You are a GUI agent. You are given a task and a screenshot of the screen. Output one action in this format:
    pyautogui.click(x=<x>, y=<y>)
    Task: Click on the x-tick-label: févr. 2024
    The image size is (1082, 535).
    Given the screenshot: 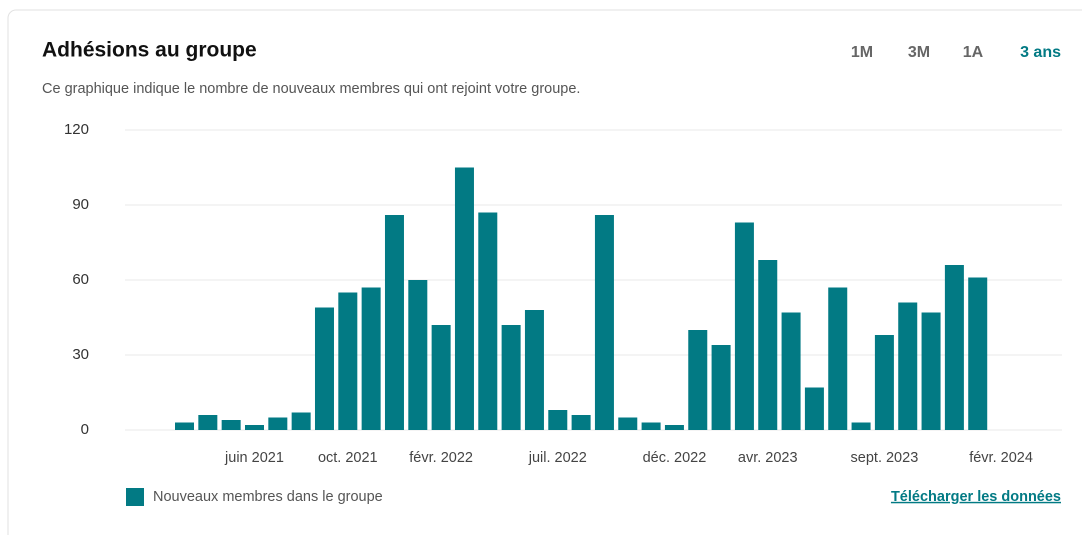 What is the action you would take?
    pyautogui.click(x=1001, y=458)
    